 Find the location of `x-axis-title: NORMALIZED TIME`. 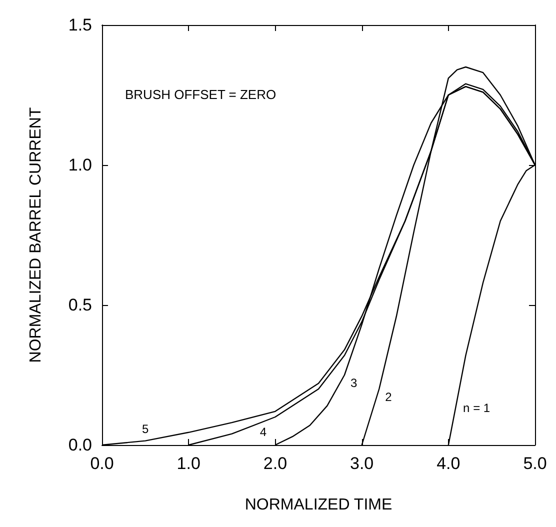

x-axis-title: NORMALIZED TIME is located at coordinates (318, 505).